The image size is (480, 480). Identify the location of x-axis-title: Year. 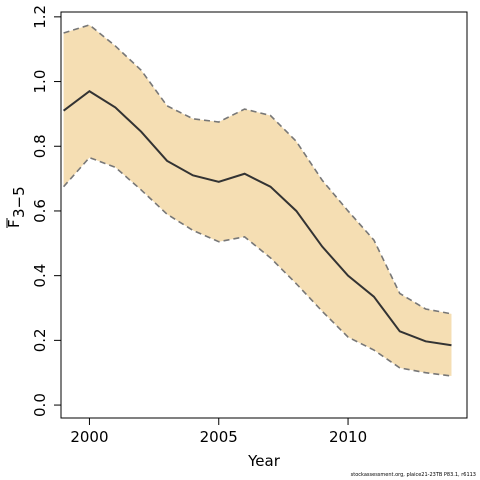
(264, 461).